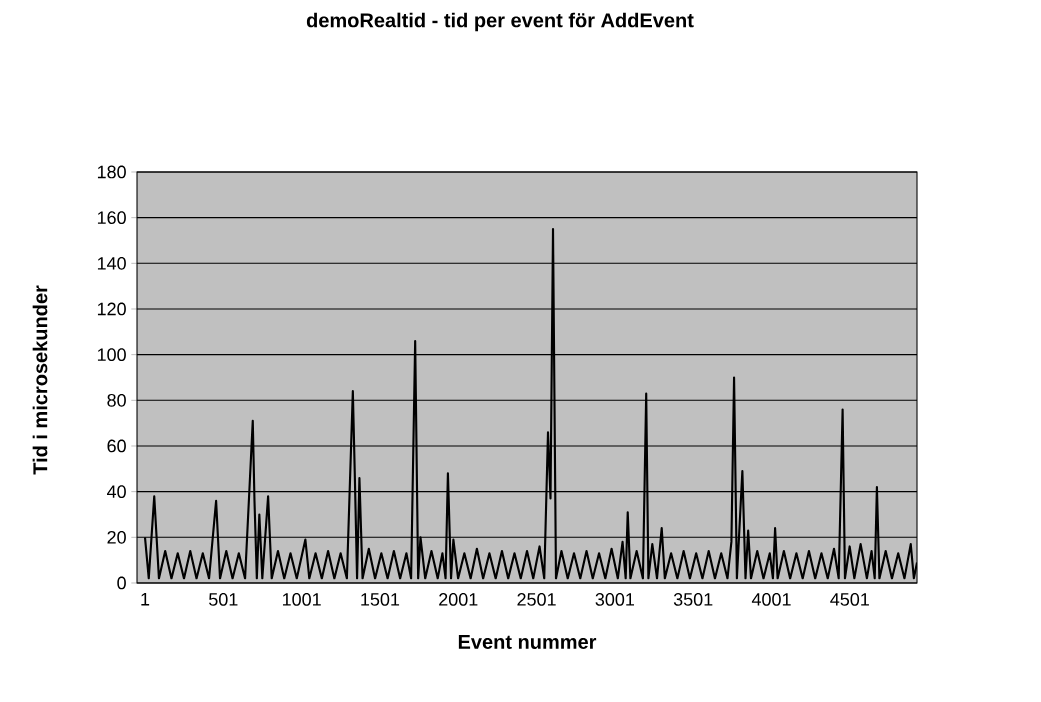  I want to click on y-tick-label: 80, so click(116, 400).